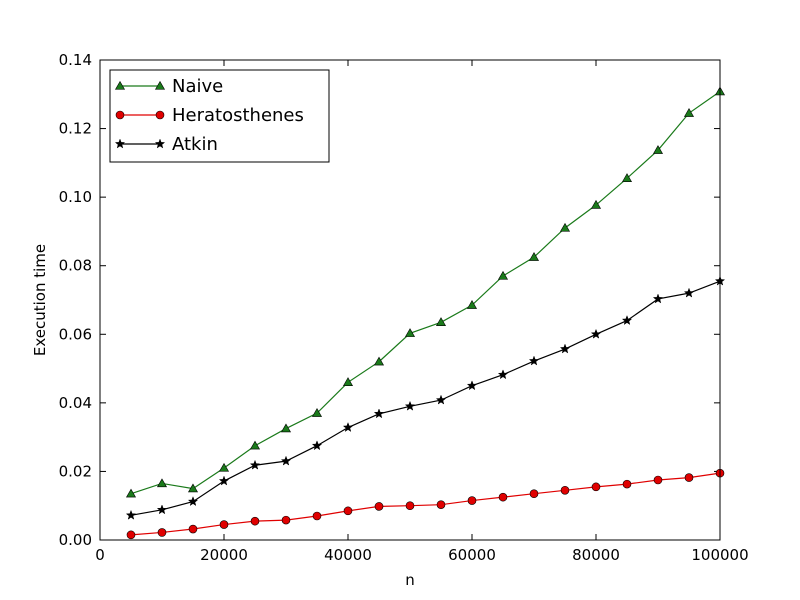 The image size is (800, 600). Describe the element at coordinates (596, 555) in the screenshot. I see `x-tick-label: 80000` at that location.